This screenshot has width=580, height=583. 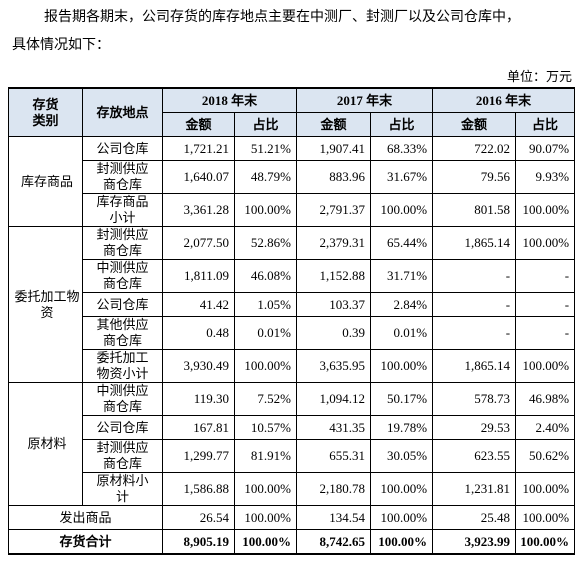 What do you see at coordinates (402, 399) in the screenshot?
I see `value-cell: 50.17%` at bounding box center [402, 399].